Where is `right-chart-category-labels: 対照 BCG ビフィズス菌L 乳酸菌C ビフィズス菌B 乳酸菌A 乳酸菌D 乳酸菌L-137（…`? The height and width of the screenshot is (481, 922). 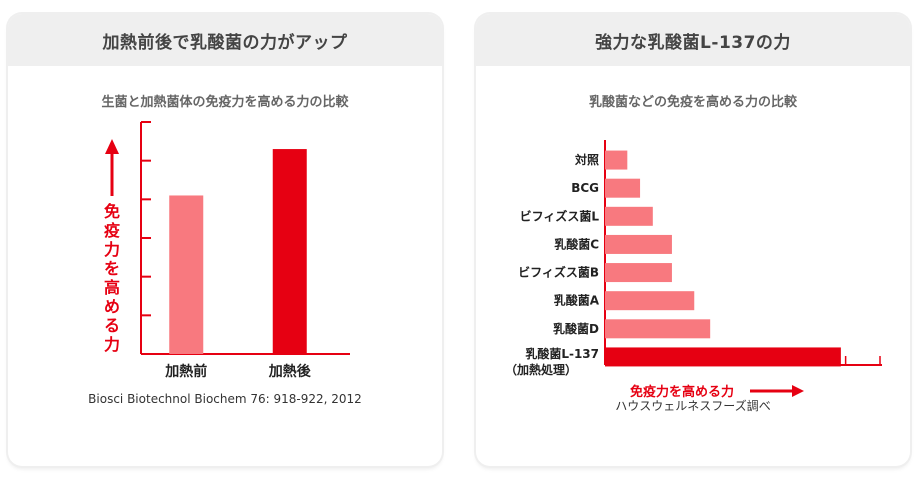
right-chart-category-labels: 対照 BCG ビフィズス菌L 乳酸菌C ビフィズス菌B 乳酸菌A 乳酸菌D 乳酸菌L-137（… is located at coordinates (552, 264).